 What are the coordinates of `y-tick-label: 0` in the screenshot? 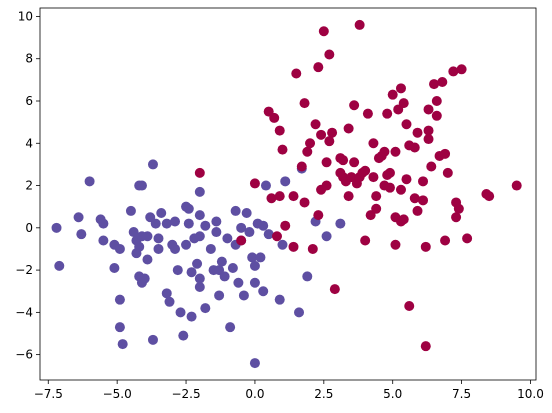 It's located at (29, 228).